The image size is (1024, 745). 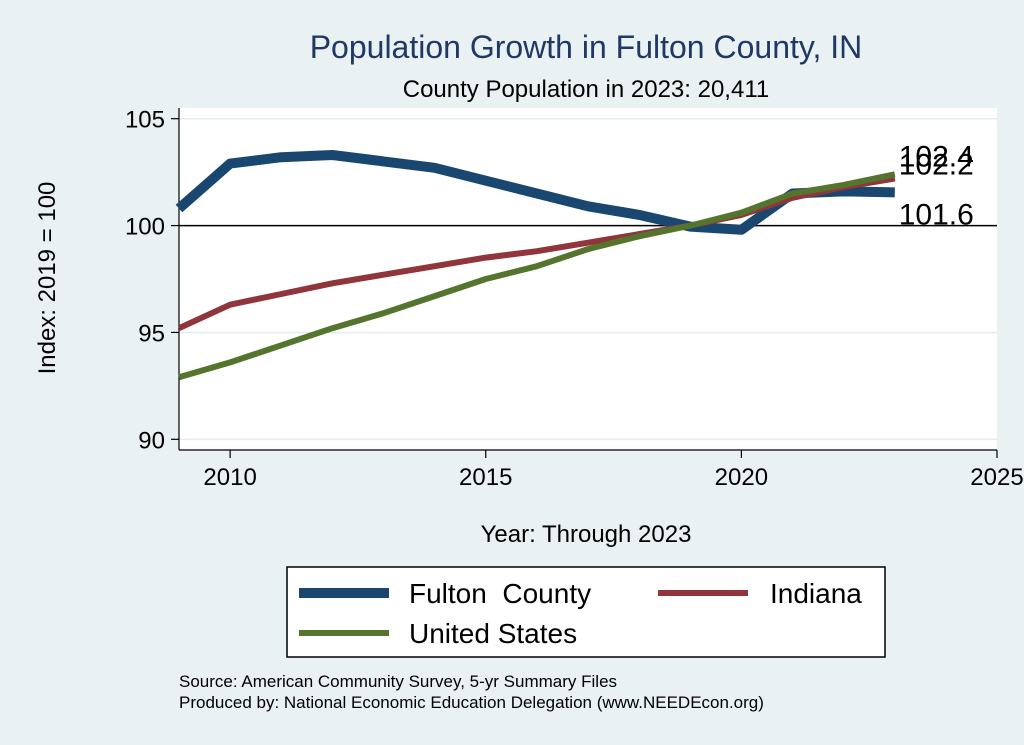 What do you see at coordinates (816, 593) in the screenshot?
I see `legend-label-indiana: Indiana` at bounding box center [816, 593].